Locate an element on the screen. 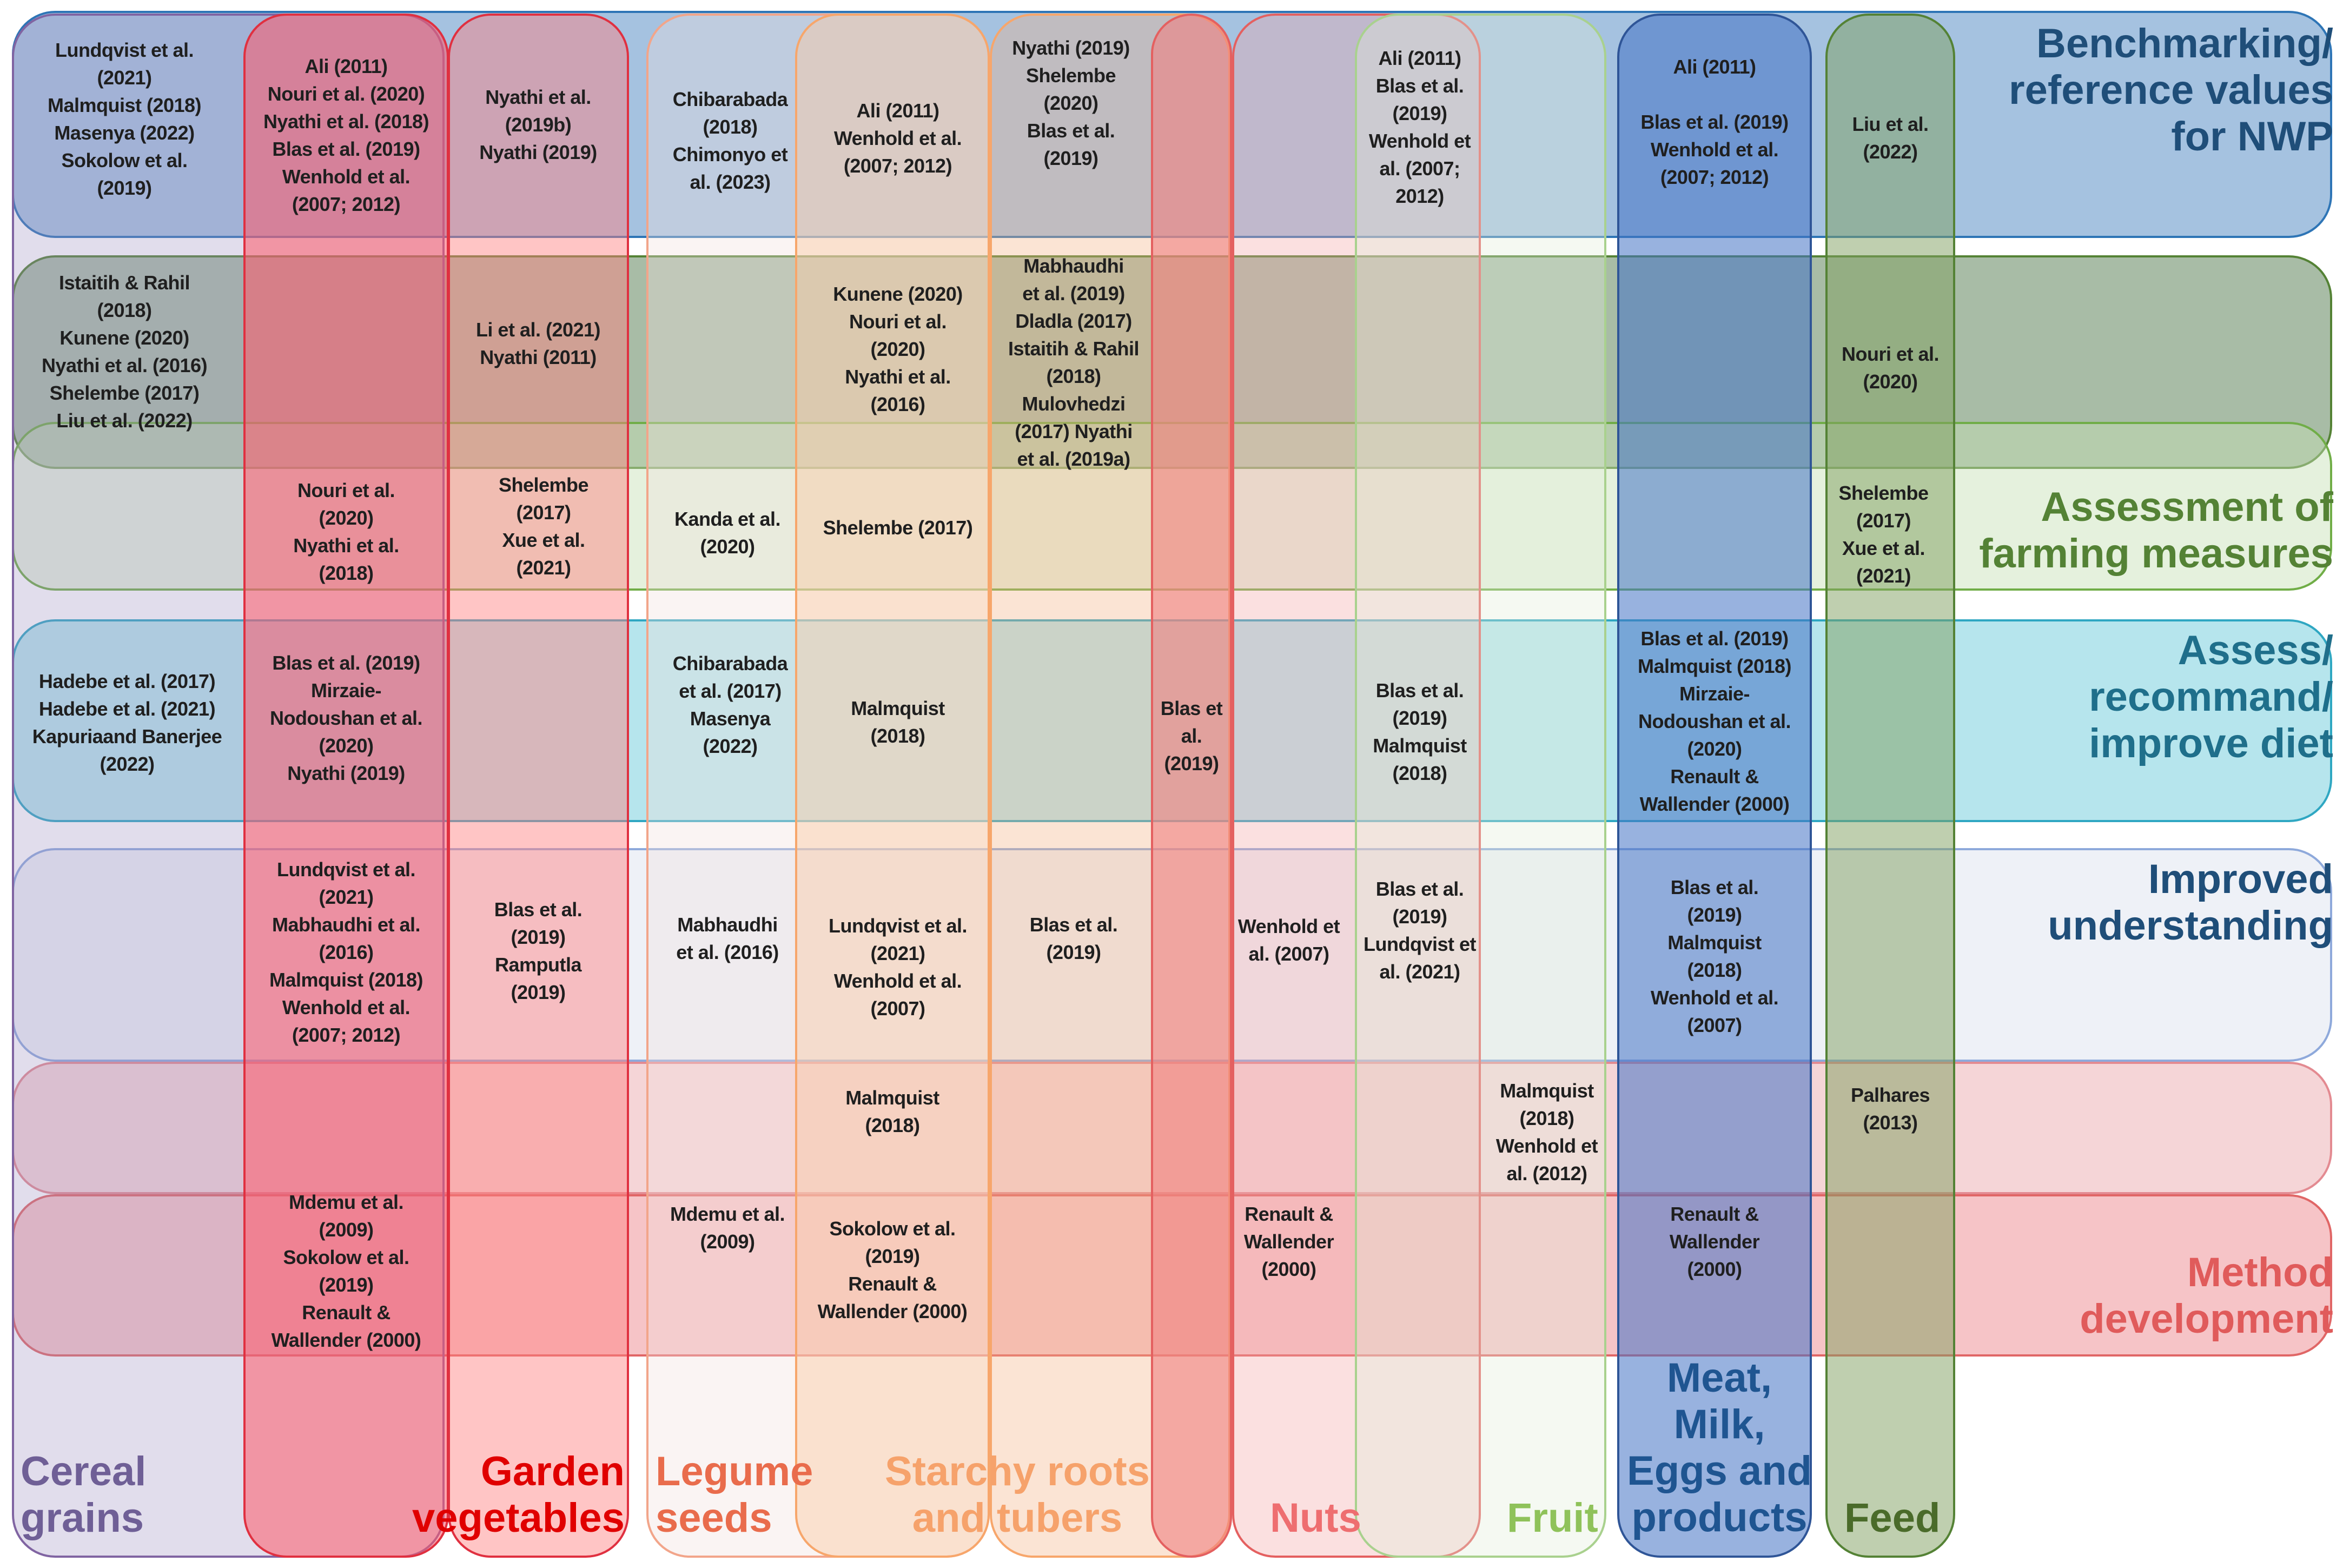 This screenshot has height=1568, width=2343. col-starchy-roots is located at coordinates (892, 786).